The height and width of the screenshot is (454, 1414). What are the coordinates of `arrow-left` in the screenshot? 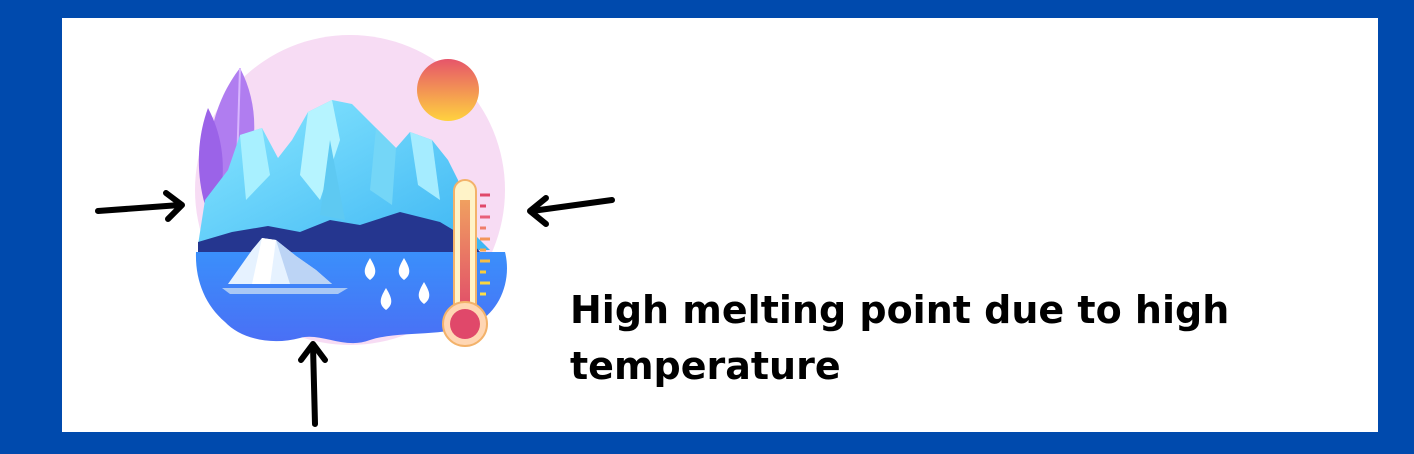 It's located at (140, 206).